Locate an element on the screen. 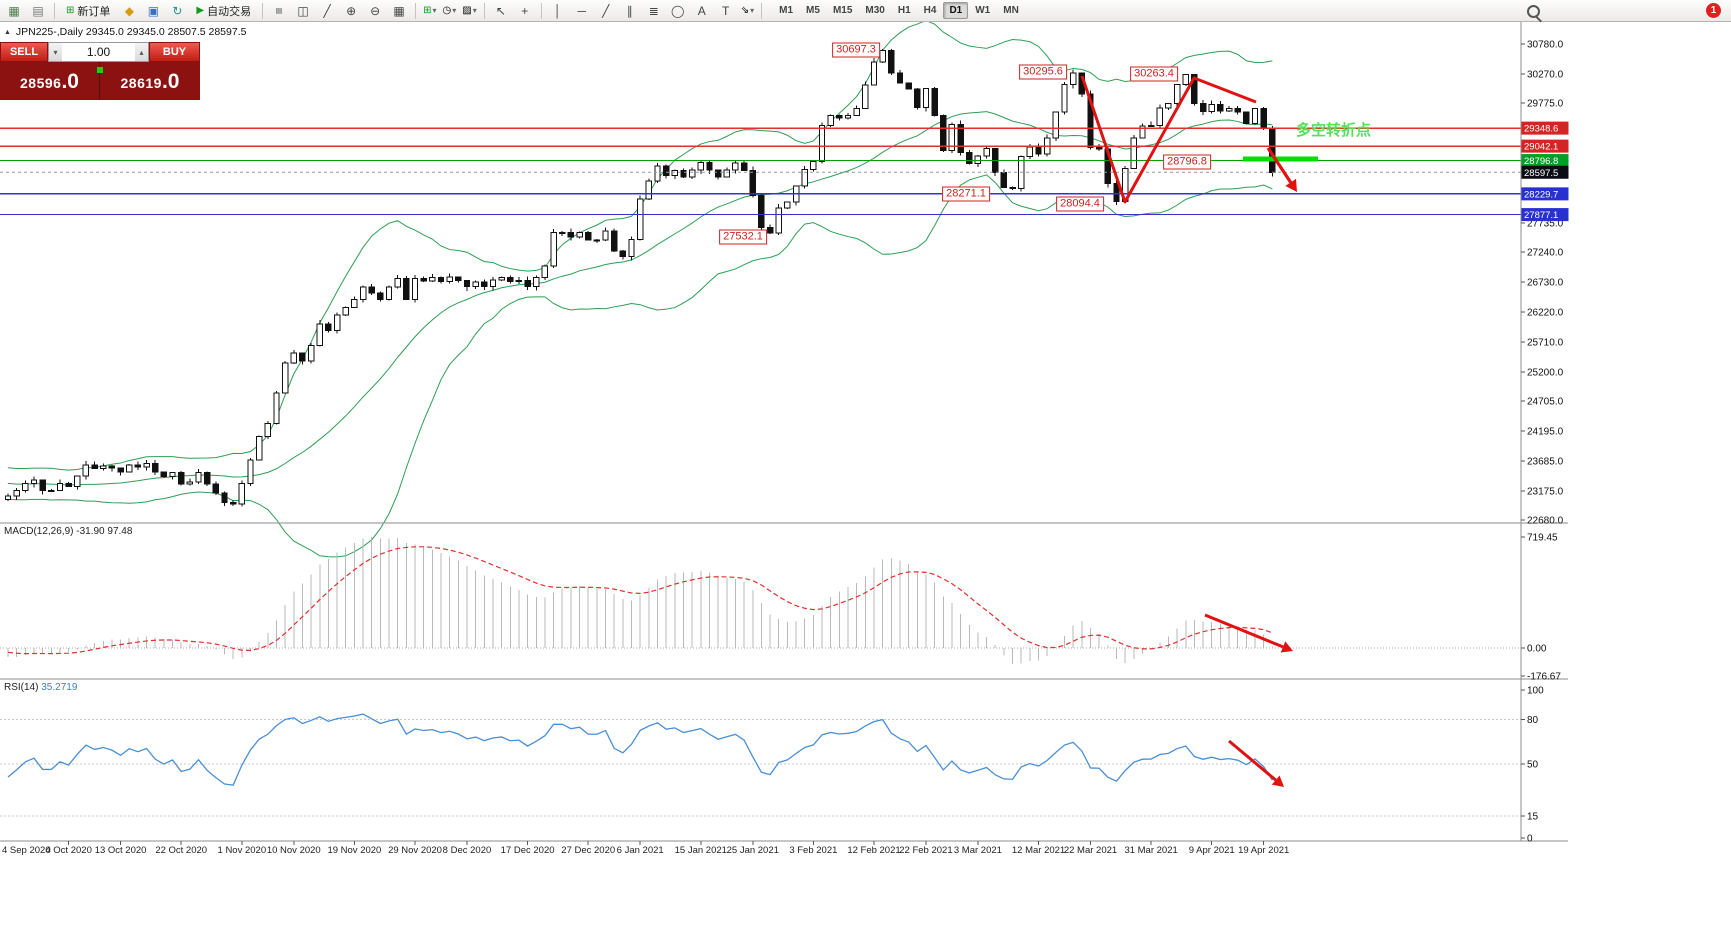 This screenshot has height=949, width=1731. collapse-triangle-icon: ▲ is located at coordinates (7, 32).